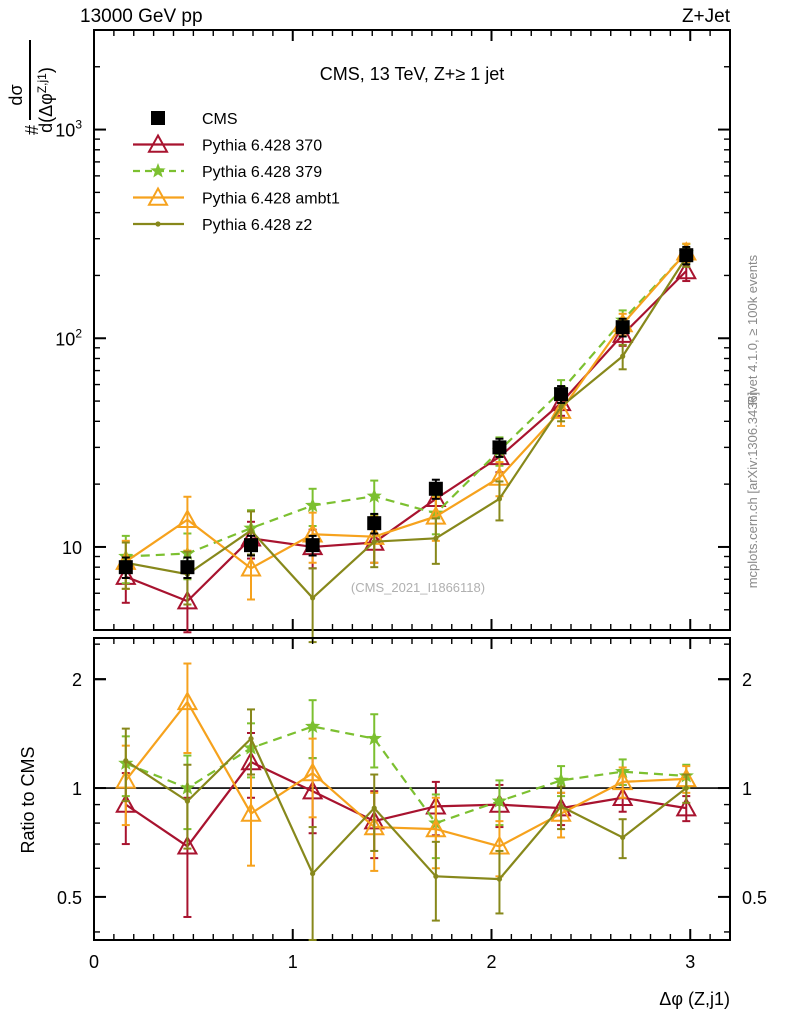 The height and width of the screenshot is (1024, 786). What do you see at coordinates (45, 100) in the screenshot?
I see `y-axis-denominator: d(ΔφZ,j1)` at bounding box center [45, 100].